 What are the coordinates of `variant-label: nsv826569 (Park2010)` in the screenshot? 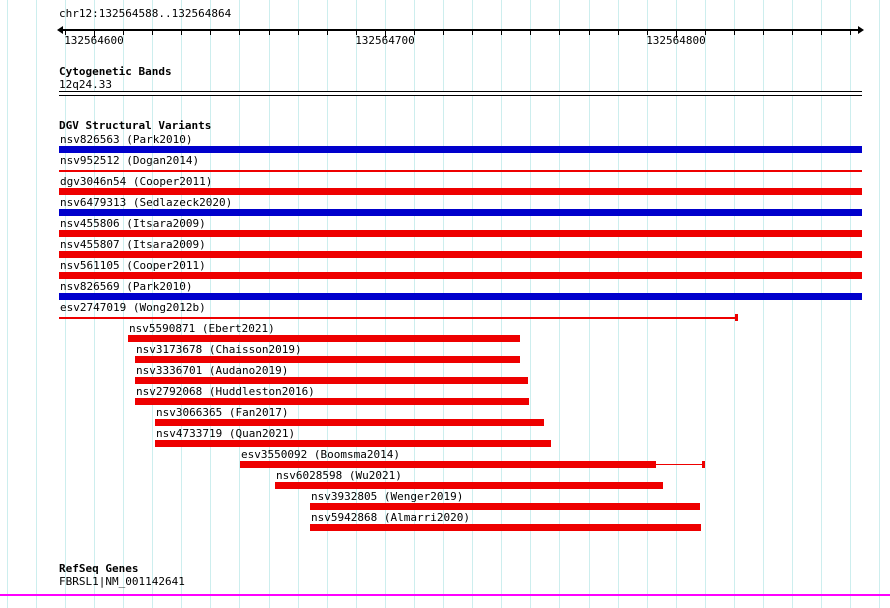 It's located at (126, 286).